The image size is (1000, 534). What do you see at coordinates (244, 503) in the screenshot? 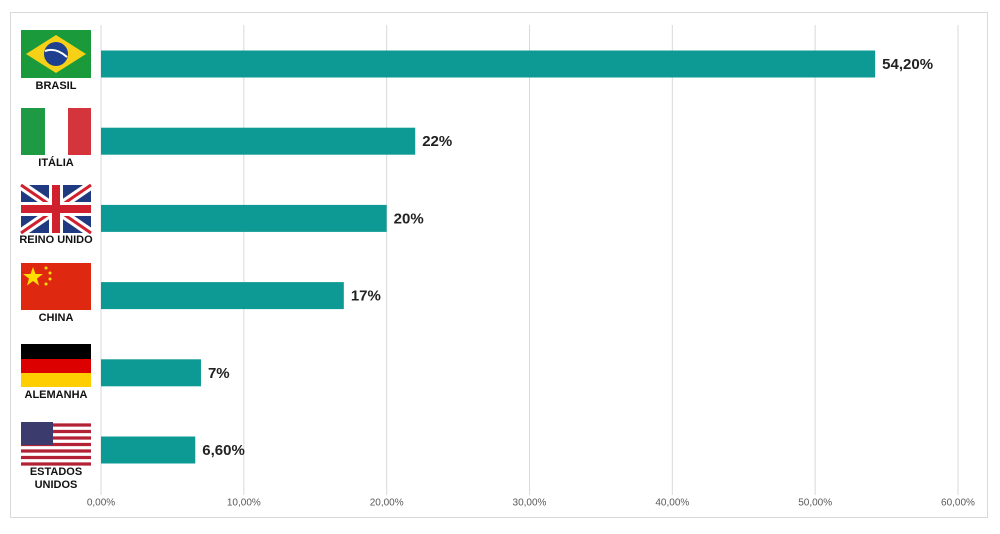
I see `x-tick-label: 10,00%` at bounding box center [244, 503].